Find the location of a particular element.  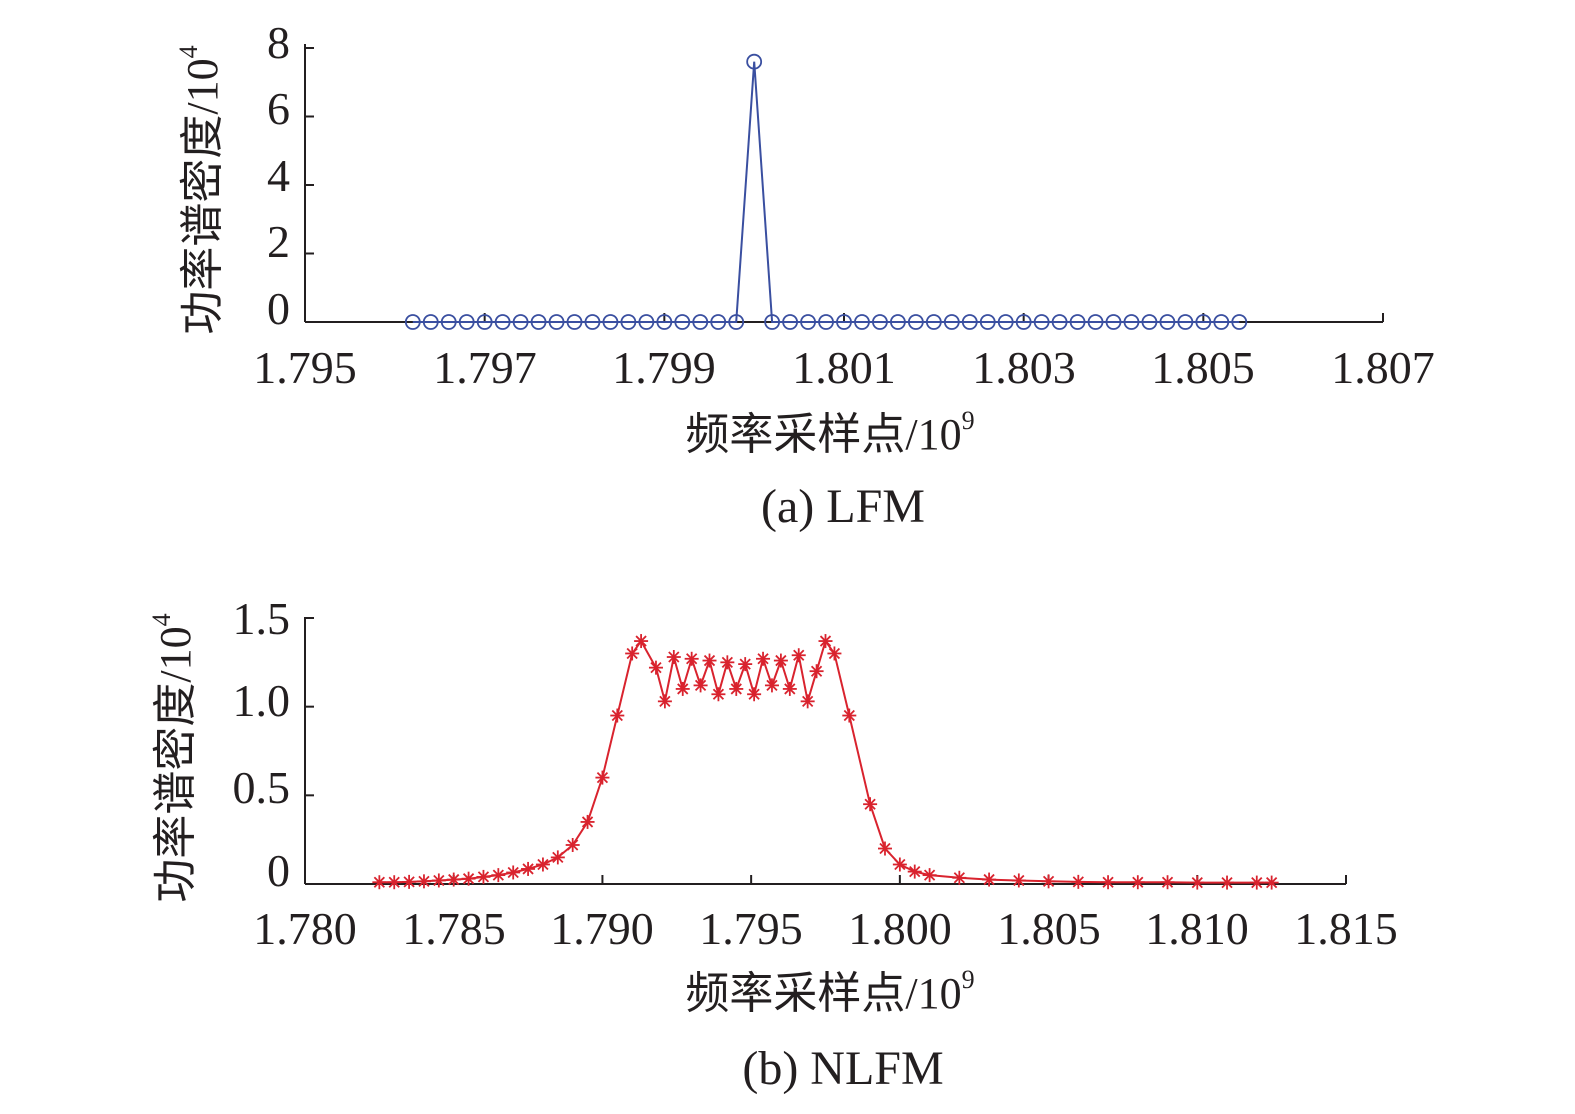

chart-a-x-tick-label: 1.797 is located at coordinates (485, 367).